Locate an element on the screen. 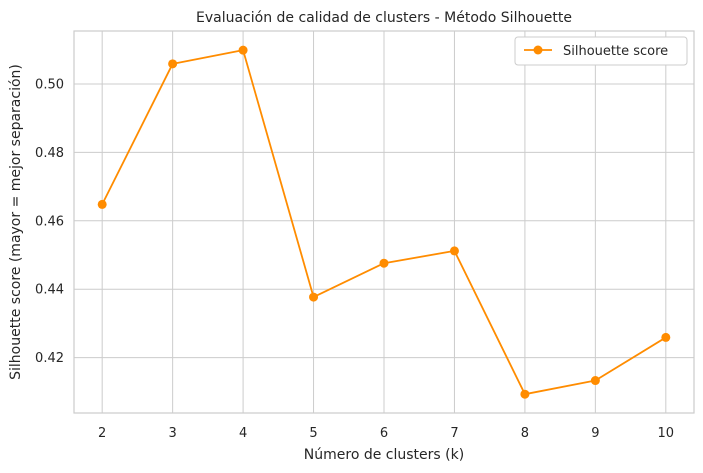 Image resolution: width=703 pixels, height=473 pixels. legend-box is located at coordinates (601, 51).